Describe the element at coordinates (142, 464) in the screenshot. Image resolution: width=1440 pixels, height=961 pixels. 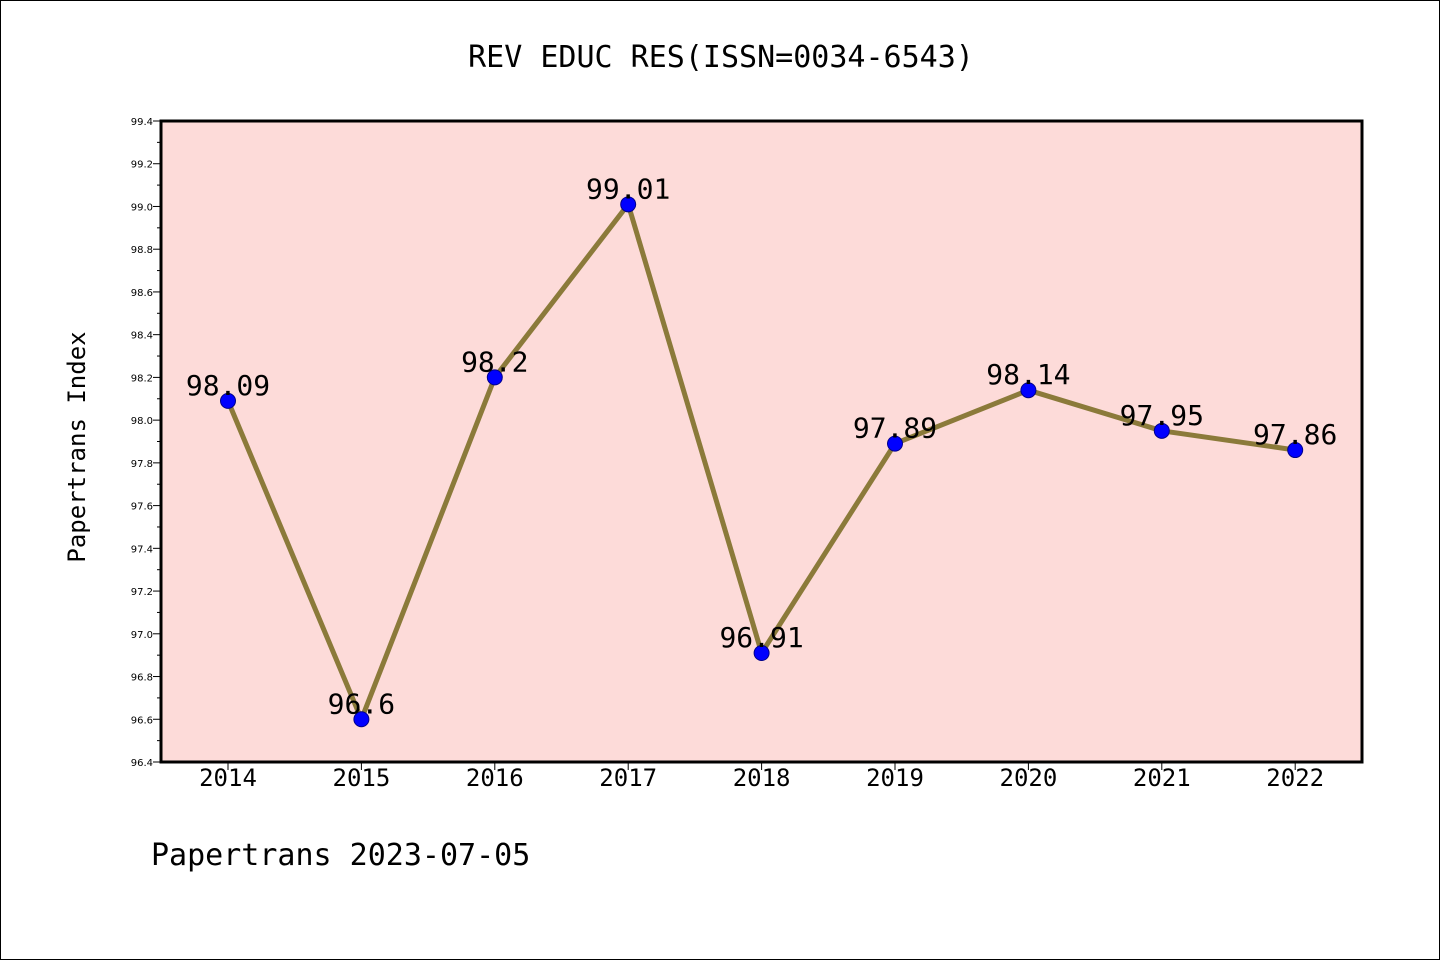
I see `y-tick-label: 97.8` at that location.